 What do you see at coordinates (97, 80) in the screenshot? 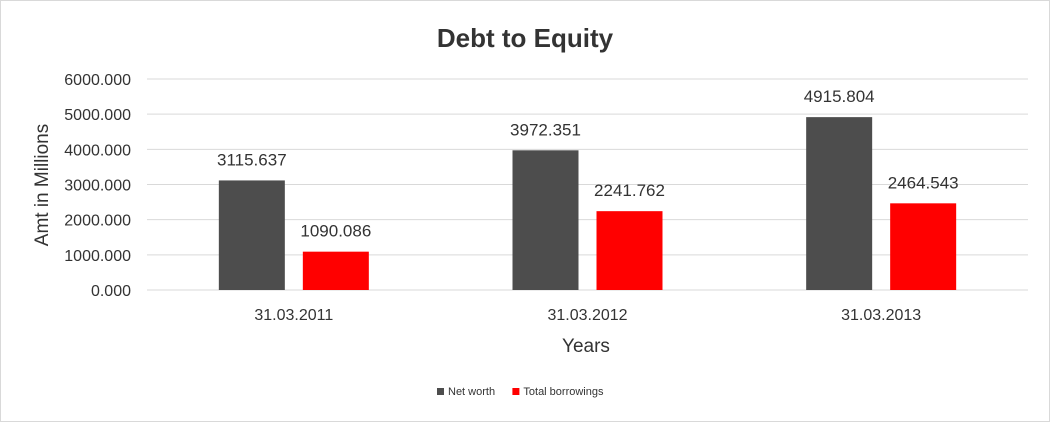
I see `y-tick-label: 6000.000` at bounding box center [97, 80].